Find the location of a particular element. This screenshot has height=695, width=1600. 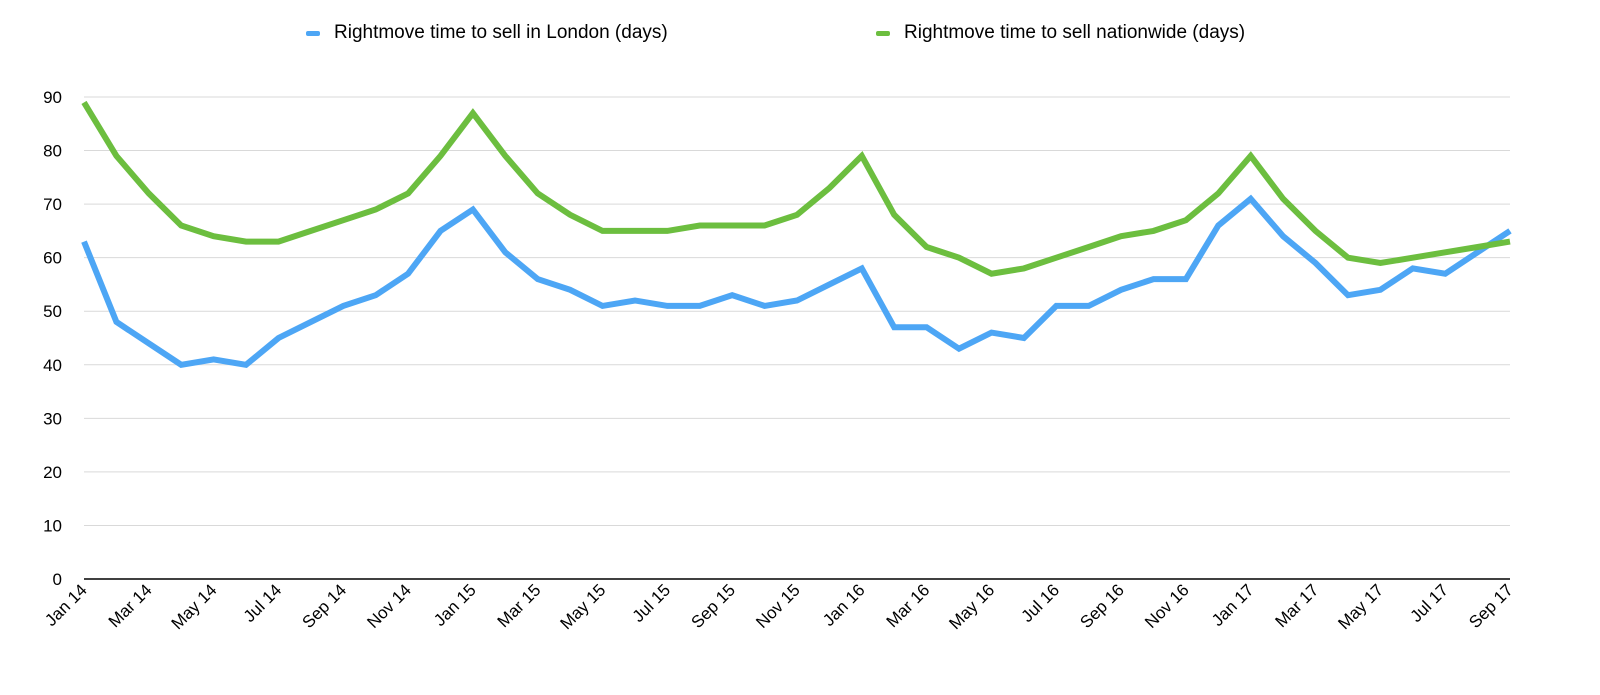

y-tick-label: 50 is located at coordinates (52, 311).